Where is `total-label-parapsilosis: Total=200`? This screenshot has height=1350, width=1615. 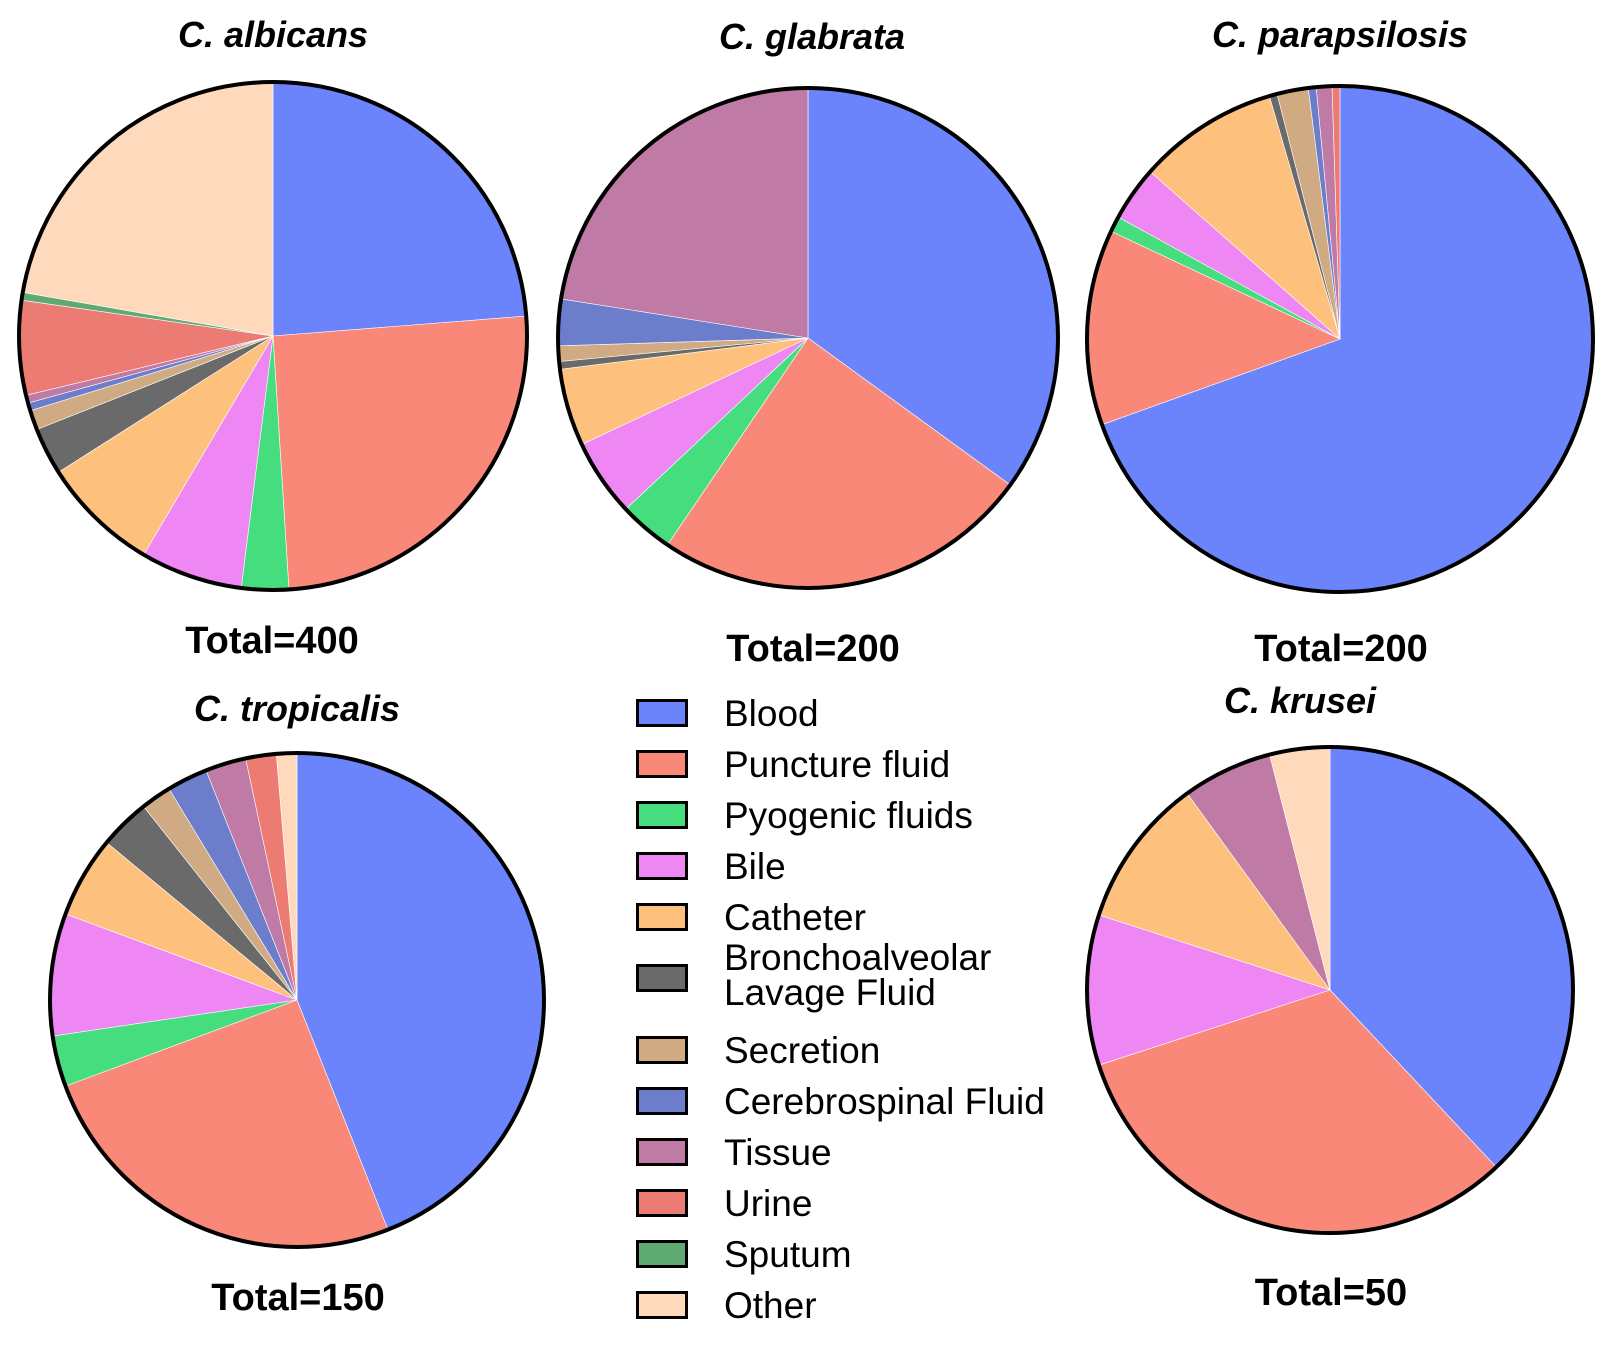
total-label-parapsilosis: Total=200 is located at coordinates (1341, 649).